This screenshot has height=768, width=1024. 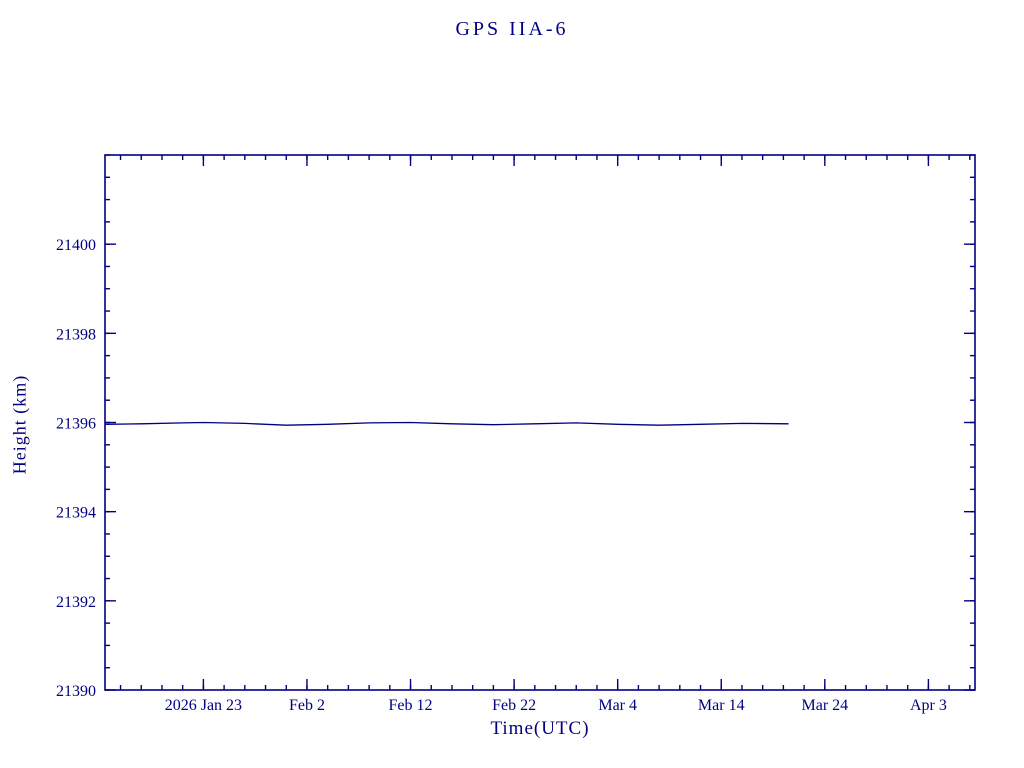 What do you see at coordinates (512, 29) in the screenshot?
I see `chart-title: GPS IIA-6` at bounding box center [512, 29].